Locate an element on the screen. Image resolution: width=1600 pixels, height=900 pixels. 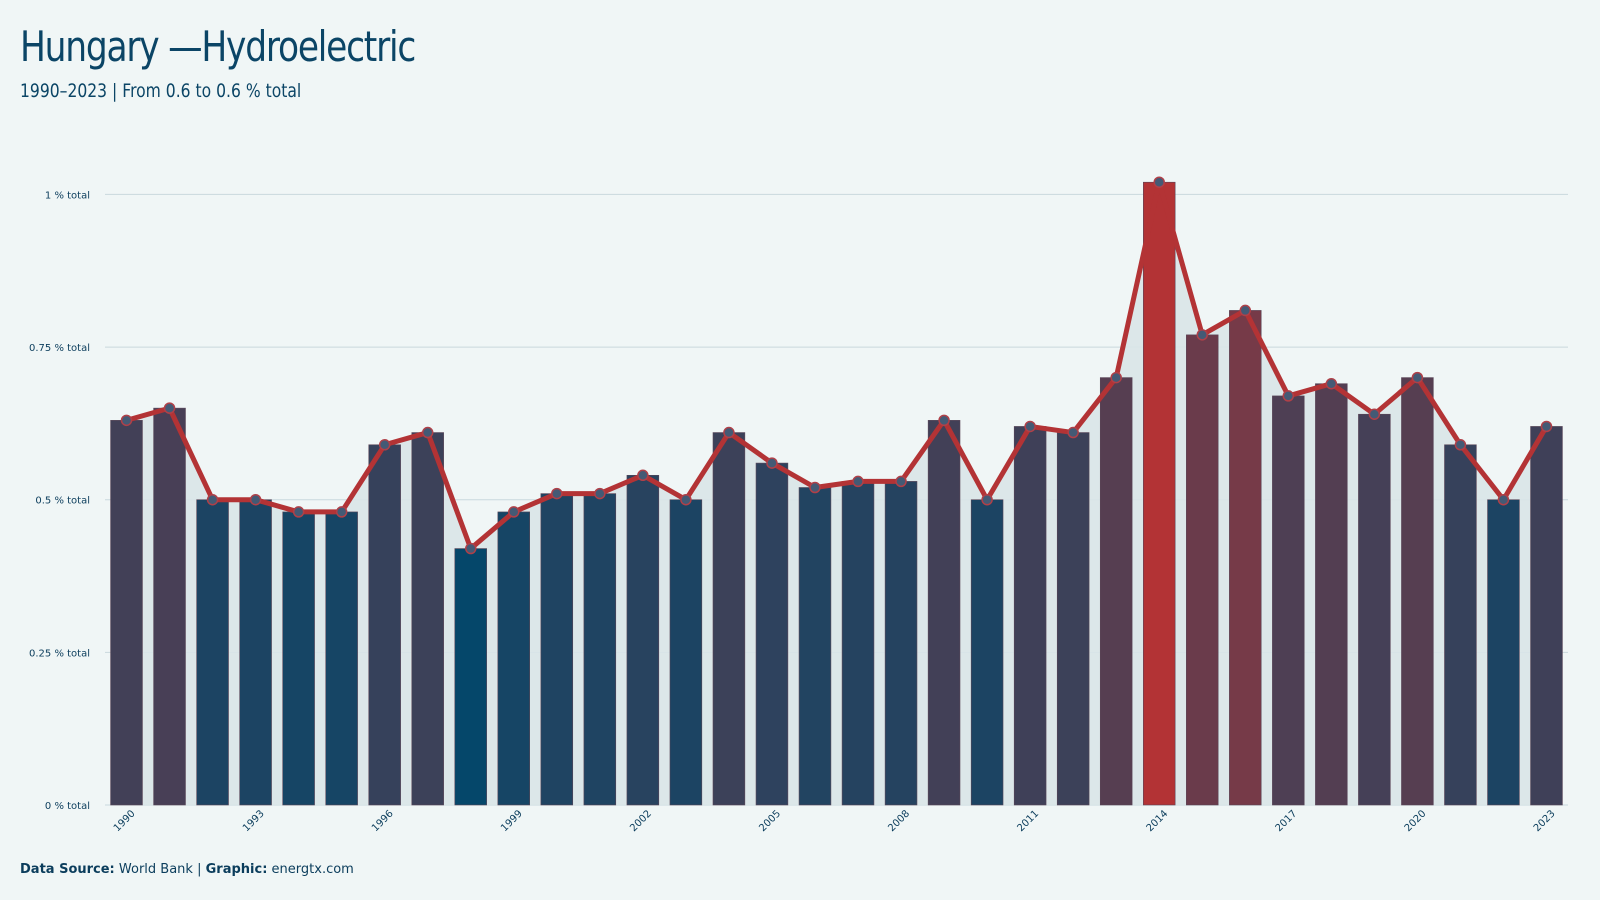
bar-2010 is located at coordinates (987, 652).